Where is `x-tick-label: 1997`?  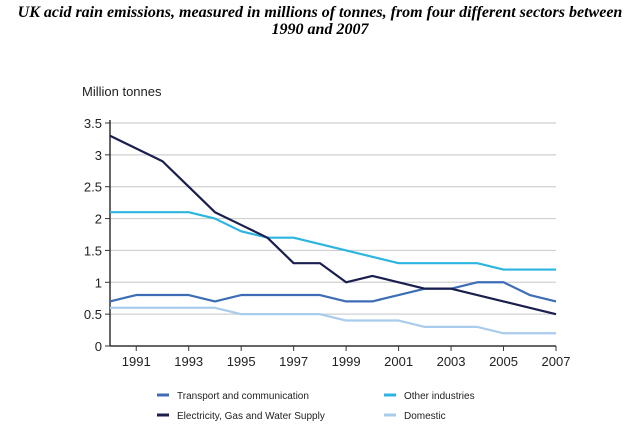
x-tick-label: 1997 is located at coordinates (293, 361).